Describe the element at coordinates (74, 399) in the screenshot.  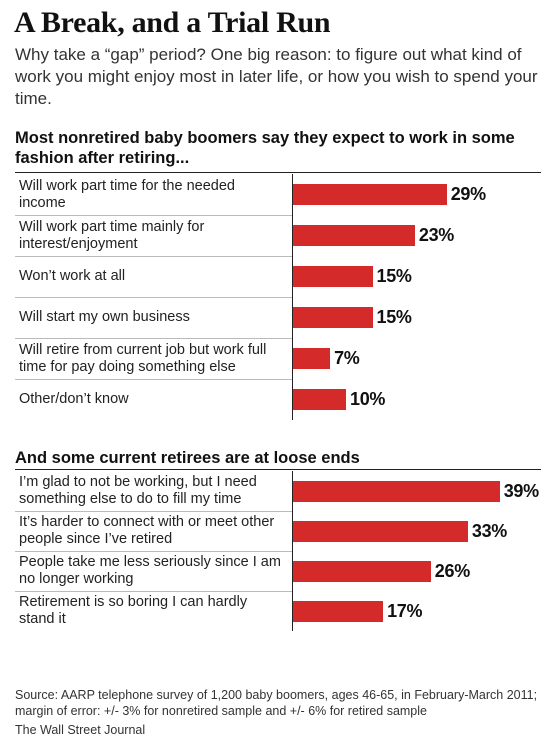
I see `category-label: Other/don’t know` at that location.